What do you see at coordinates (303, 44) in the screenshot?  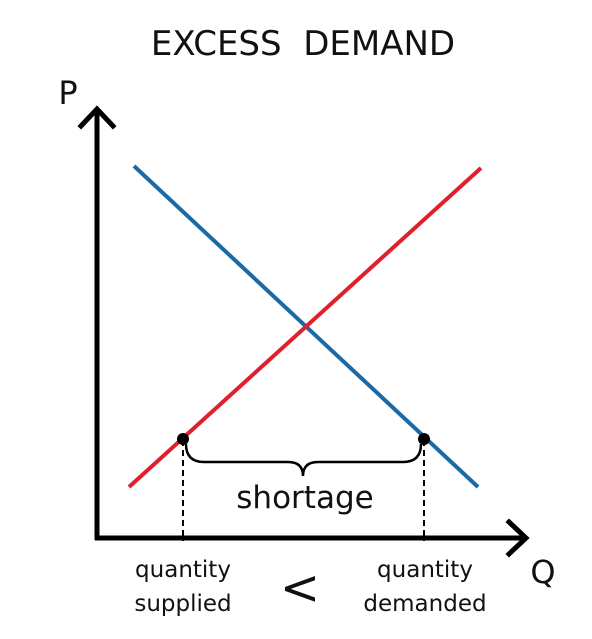 I see `diagram-title: EXCESS DEMAND` at bounding box center [303, 44].